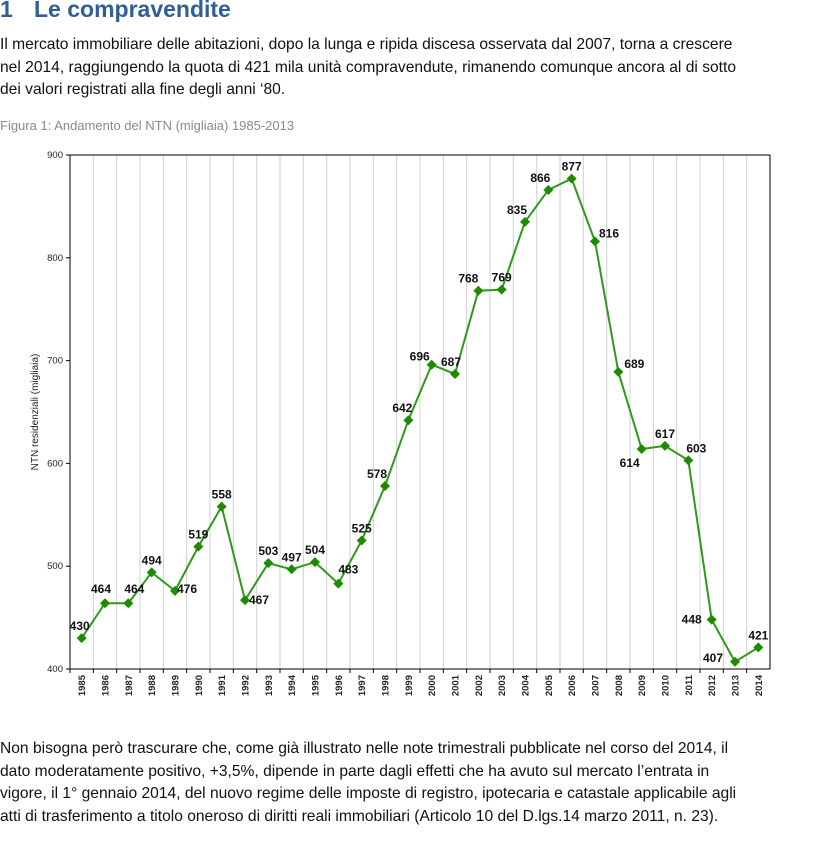 The width and height of the screenshot is (826, 841). I want to click on x-tick-label: 1994, so click(292, 685).